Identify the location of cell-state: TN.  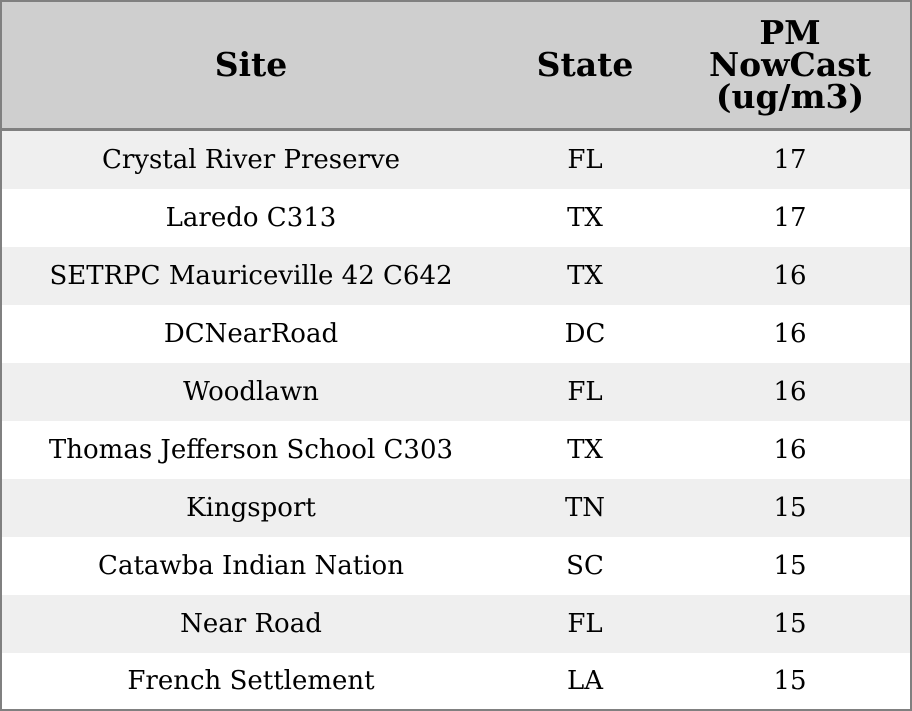
(585, 508).